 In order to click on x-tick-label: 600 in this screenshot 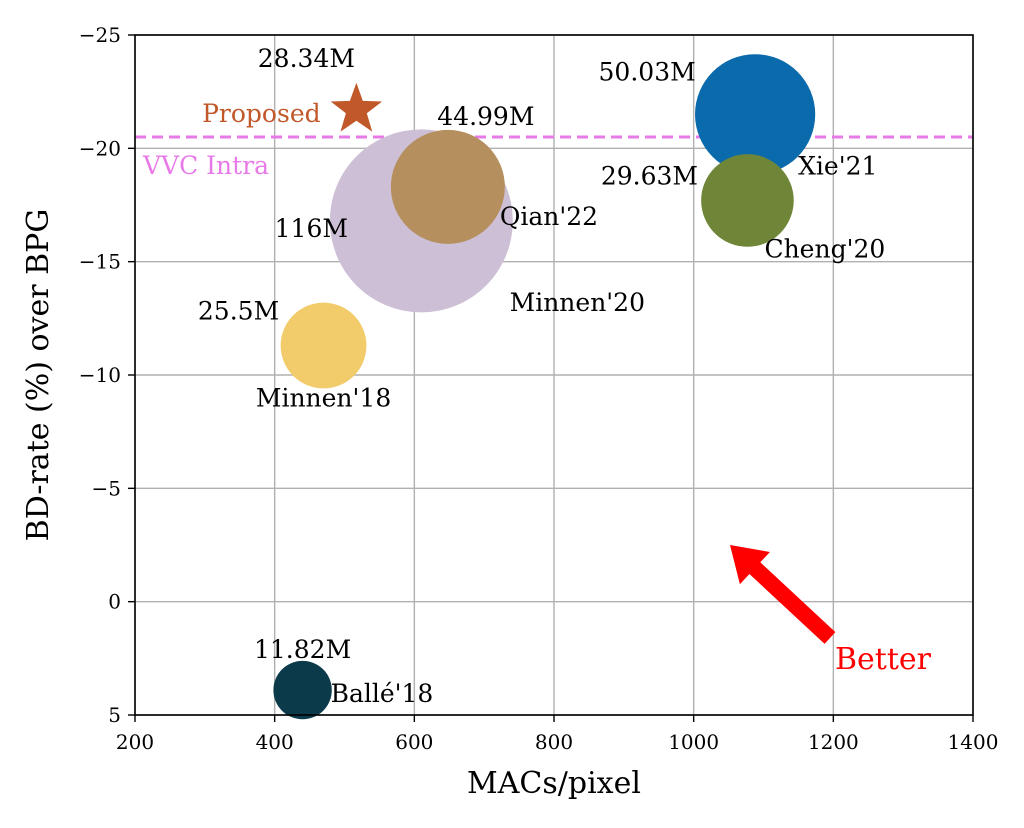, I will do `click(414, 742)`.